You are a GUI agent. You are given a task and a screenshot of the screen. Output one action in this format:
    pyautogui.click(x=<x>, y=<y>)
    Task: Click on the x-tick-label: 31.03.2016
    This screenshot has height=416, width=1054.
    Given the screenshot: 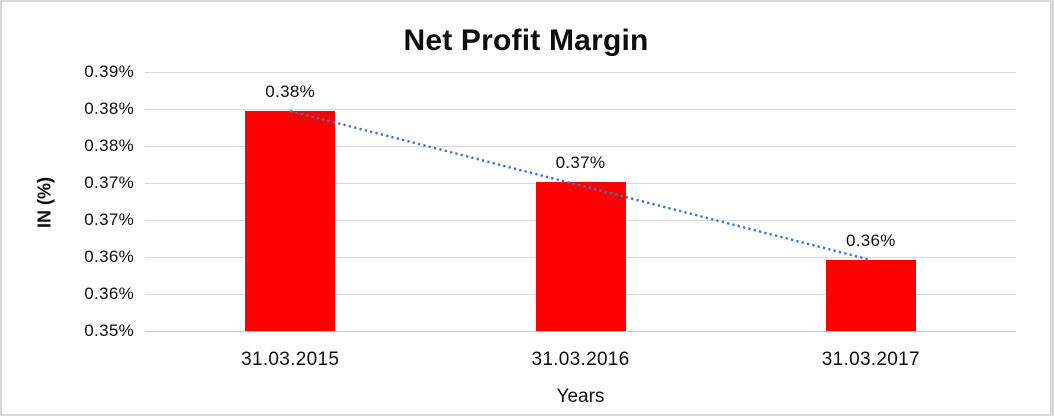 What is the action you would take?
    pyautogui.click(x=580, y=359)
    